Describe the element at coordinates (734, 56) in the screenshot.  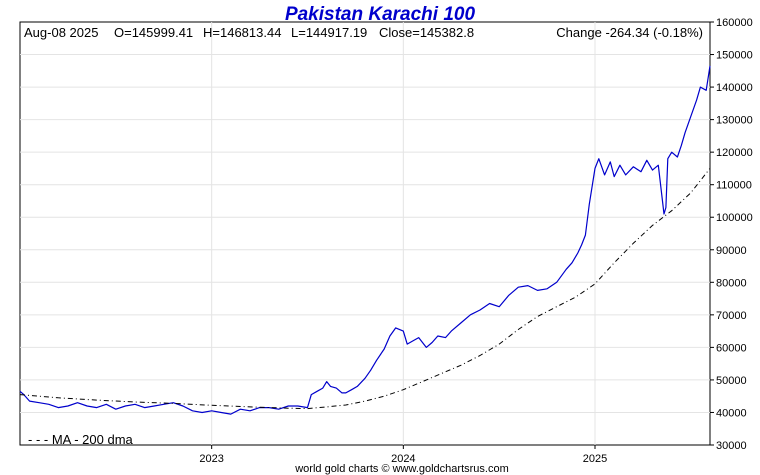
I see `y-tick-label: 150000` at that location.